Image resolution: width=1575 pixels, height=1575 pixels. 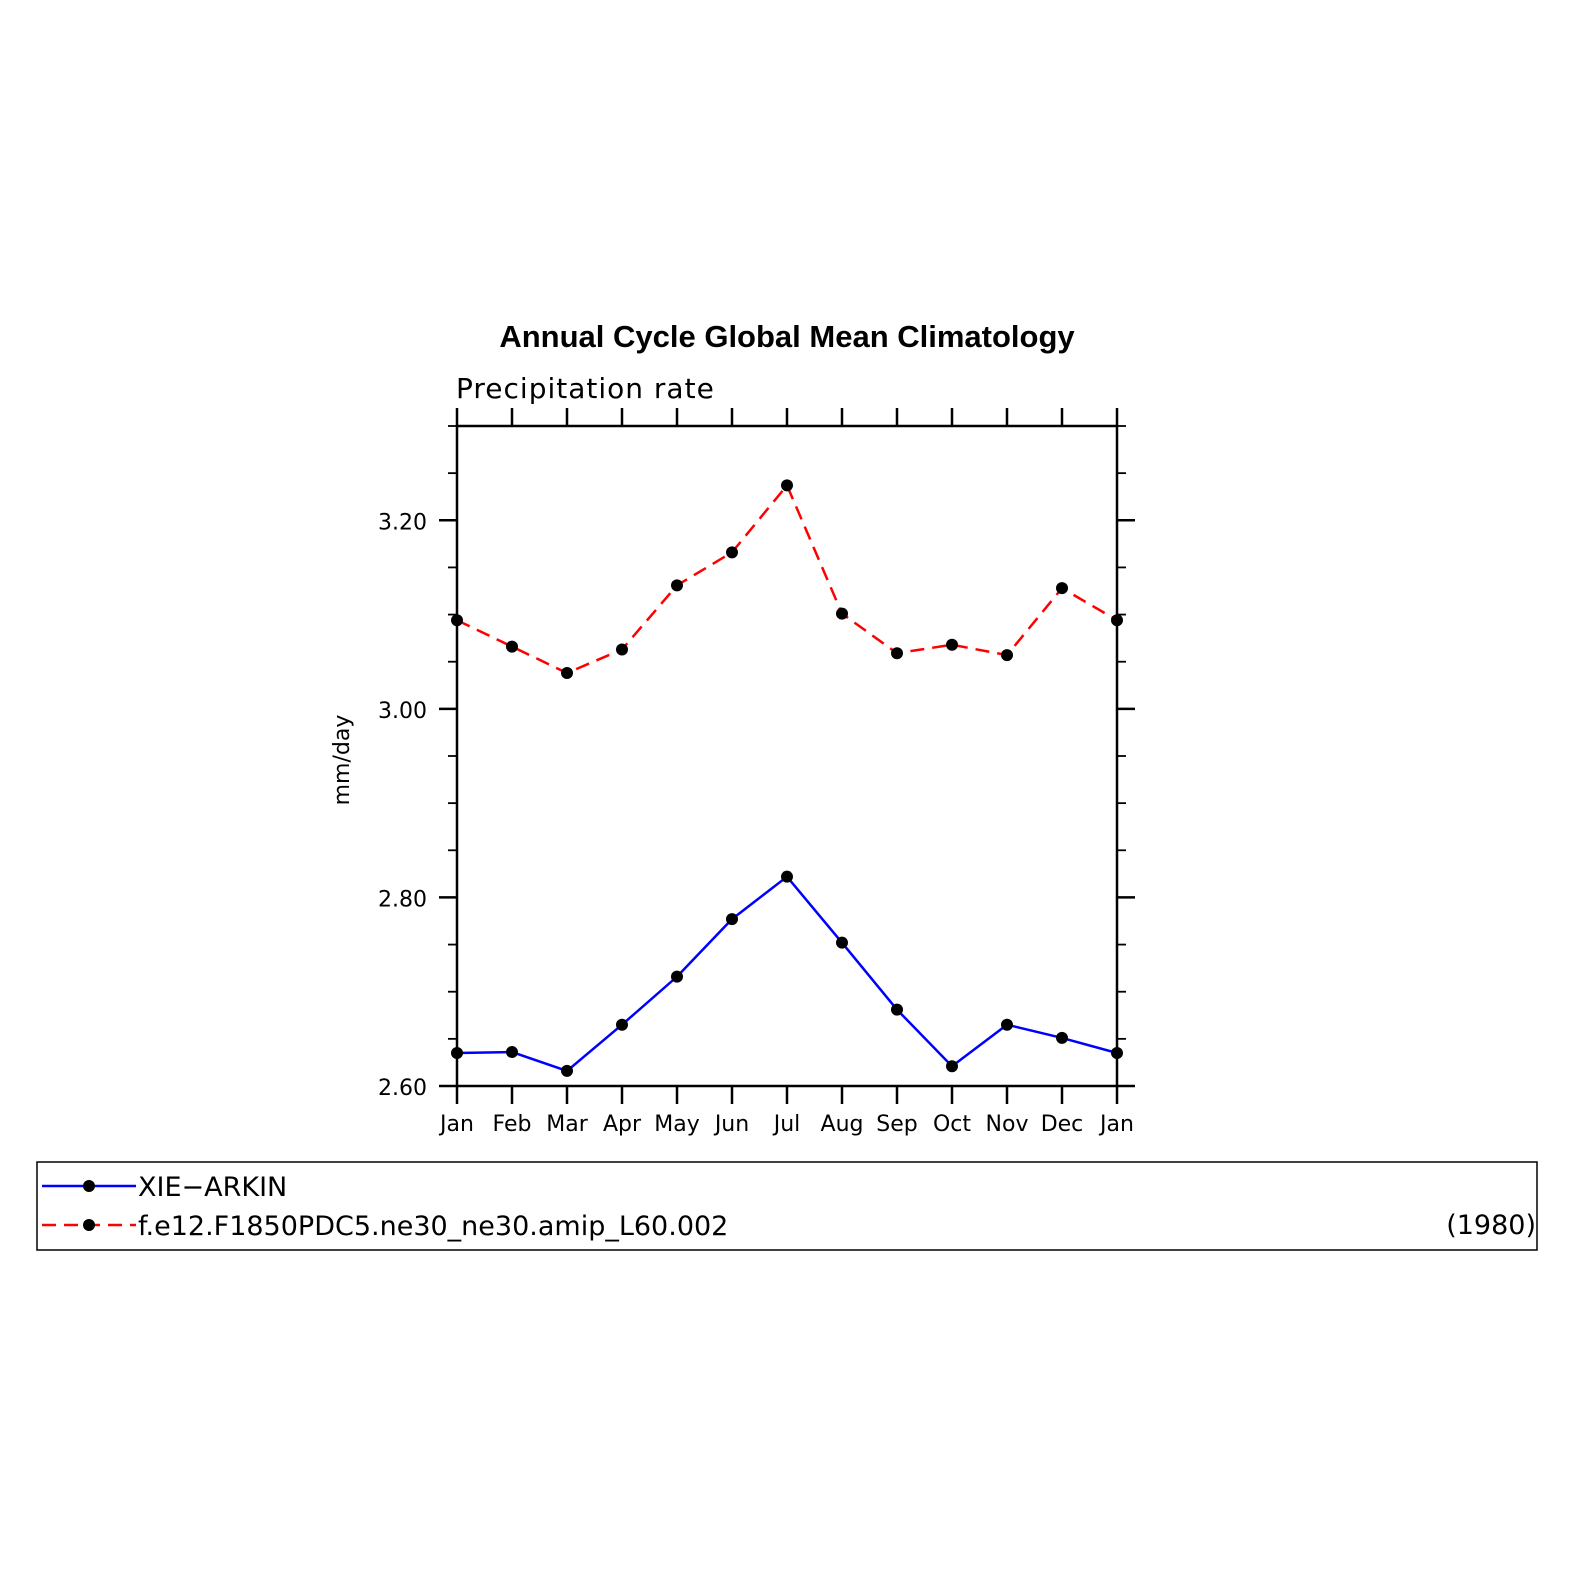 What do you see at coordinates (787, 1206) in the screenshot?
I see `legend-box` at bounding box center [787, 1206].